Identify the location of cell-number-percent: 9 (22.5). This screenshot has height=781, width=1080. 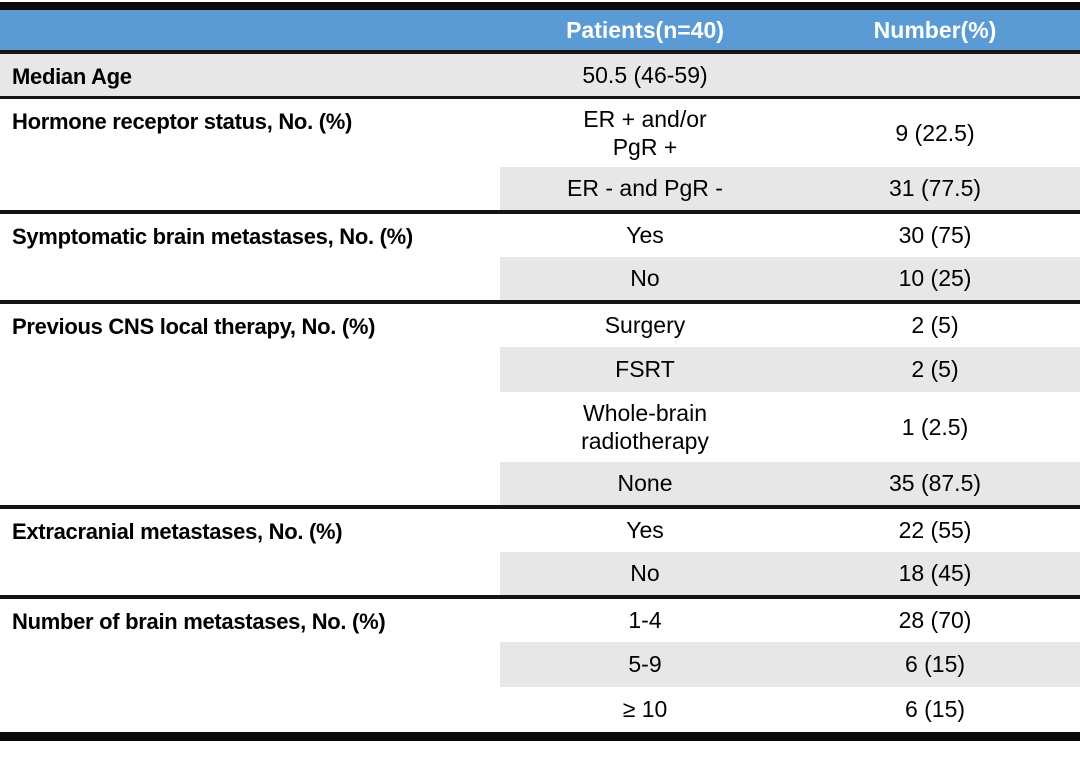
(935, 131).